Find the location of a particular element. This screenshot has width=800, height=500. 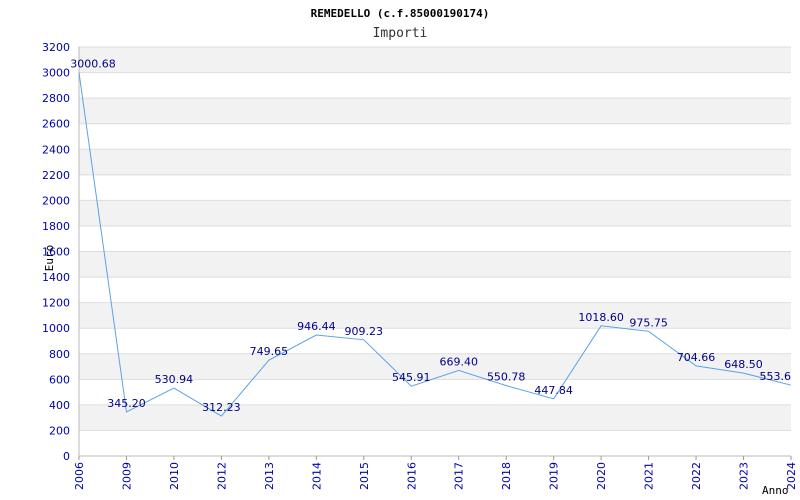

x-tick-label: 2017 is located at coordinates (459, 476).